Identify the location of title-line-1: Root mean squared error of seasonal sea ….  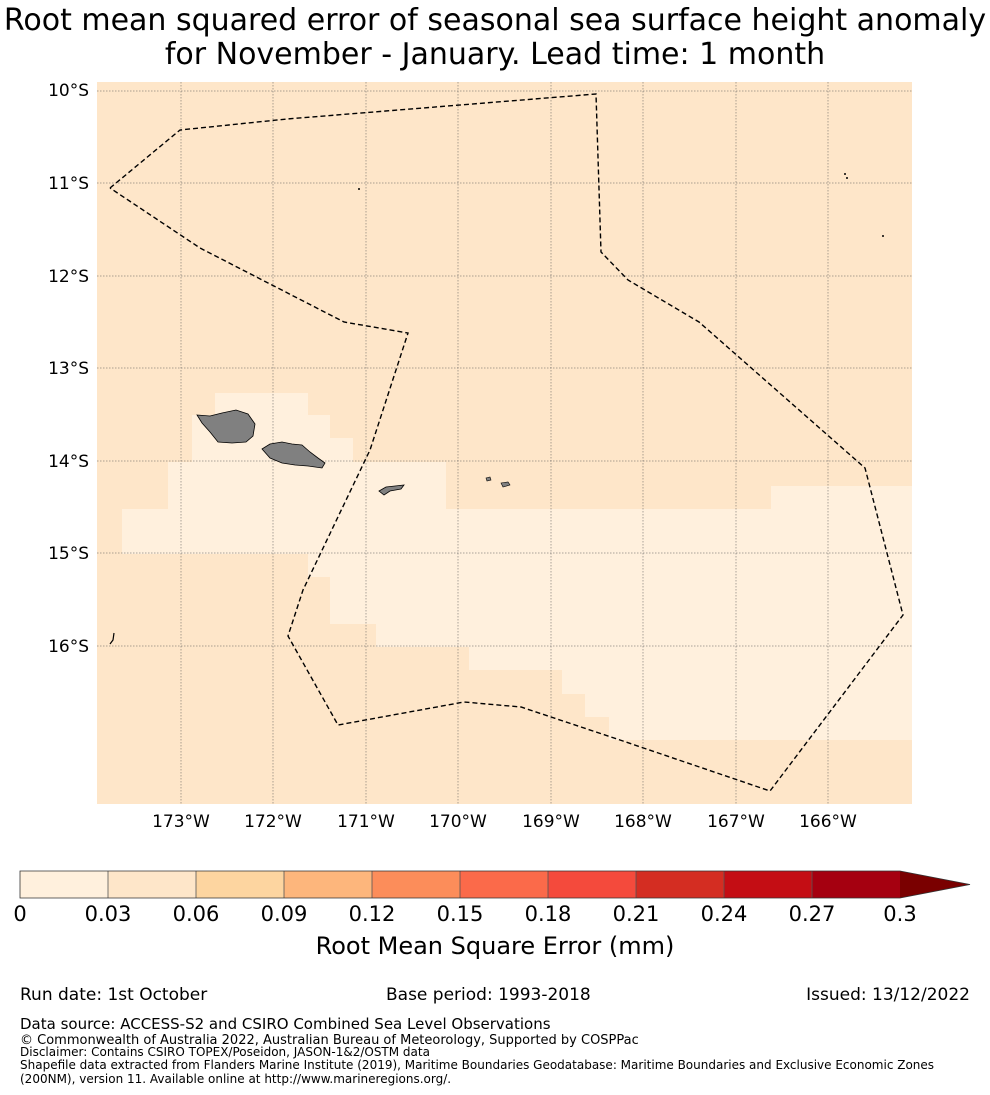
(495, 20).